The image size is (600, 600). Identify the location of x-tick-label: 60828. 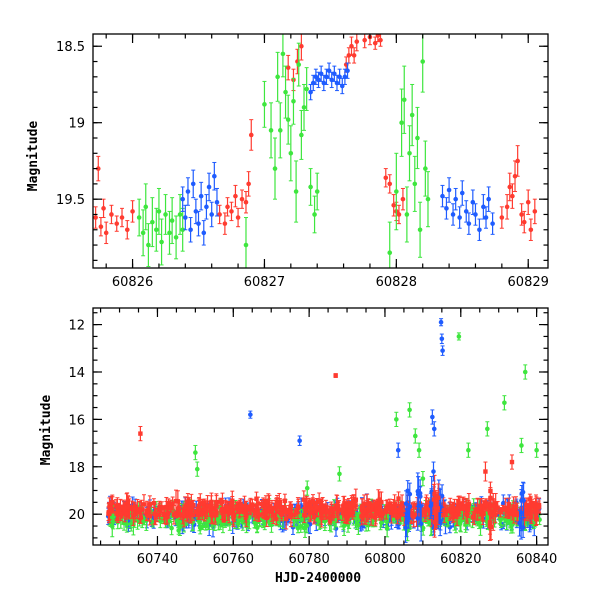
(396, 282).